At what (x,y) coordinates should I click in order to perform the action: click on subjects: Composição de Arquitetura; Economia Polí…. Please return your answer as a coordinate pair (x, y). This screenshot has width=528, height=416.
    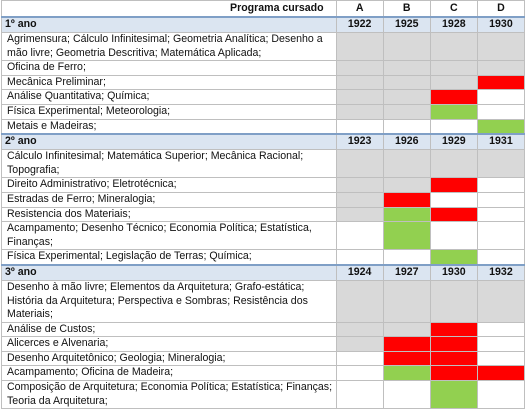
    Looking at the image, I should click on (169, 395).